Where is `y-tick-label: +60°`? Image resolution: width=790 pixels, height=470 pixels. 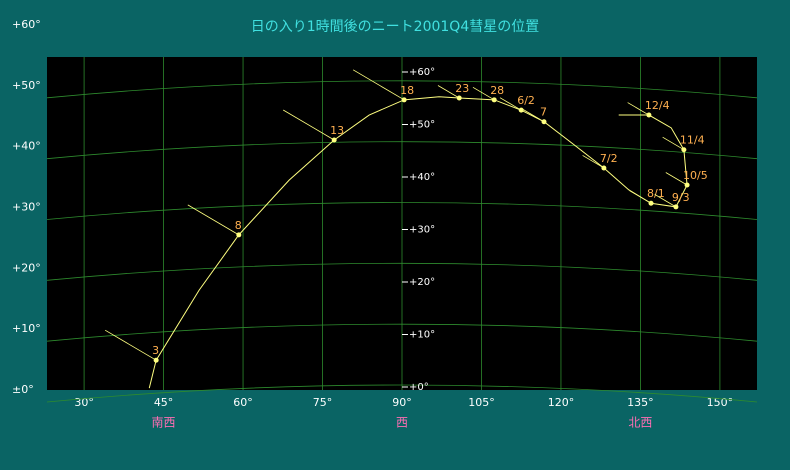
y-tick-label: +60° is located at coordinates (26, 24).